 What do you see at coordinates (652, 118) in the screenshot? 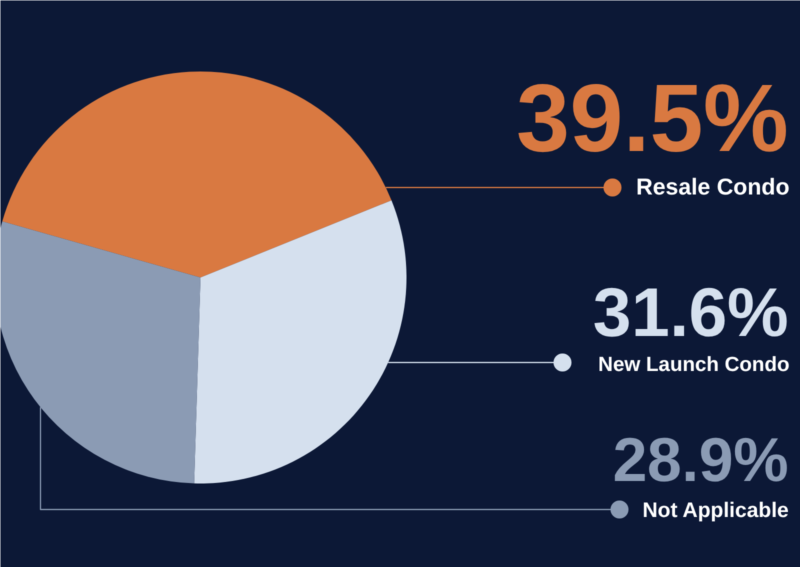
I see `data-label: 39.5%` at bounding box center [652, 118].